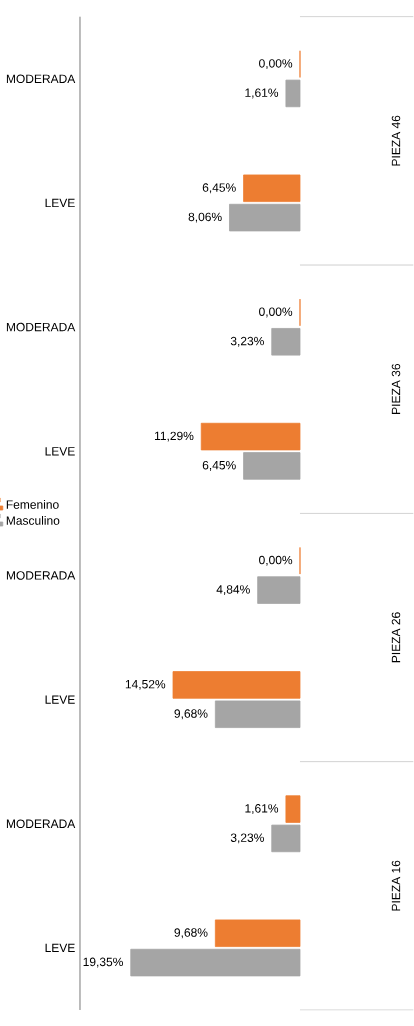 Image resolution: width=414 pixels, height=1026 pixels. What do you see at coordinates (396, 885) in the screenshot?
I see `text: PIEZA 16` at bounding box center [396, 885].